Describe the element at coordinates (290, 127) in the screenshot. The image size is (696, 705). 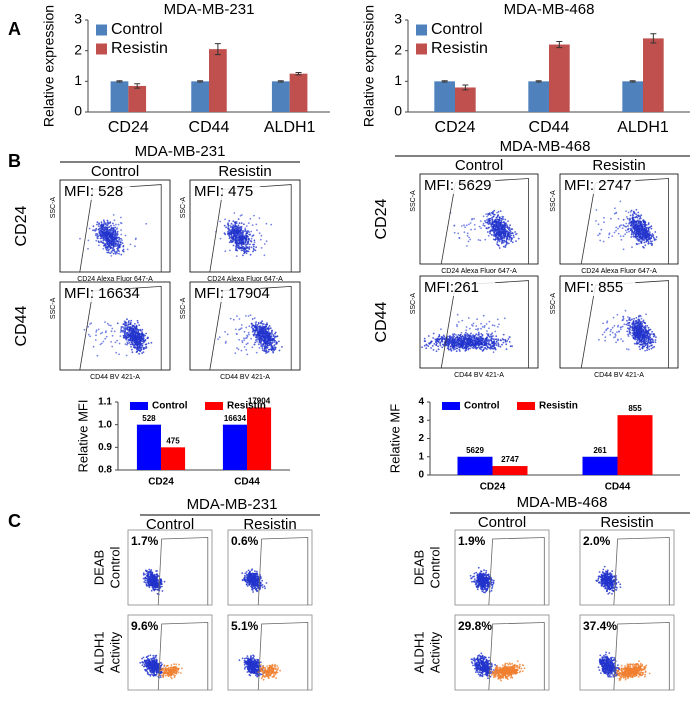
I see `x-tick-label: ALDH1` at that location.